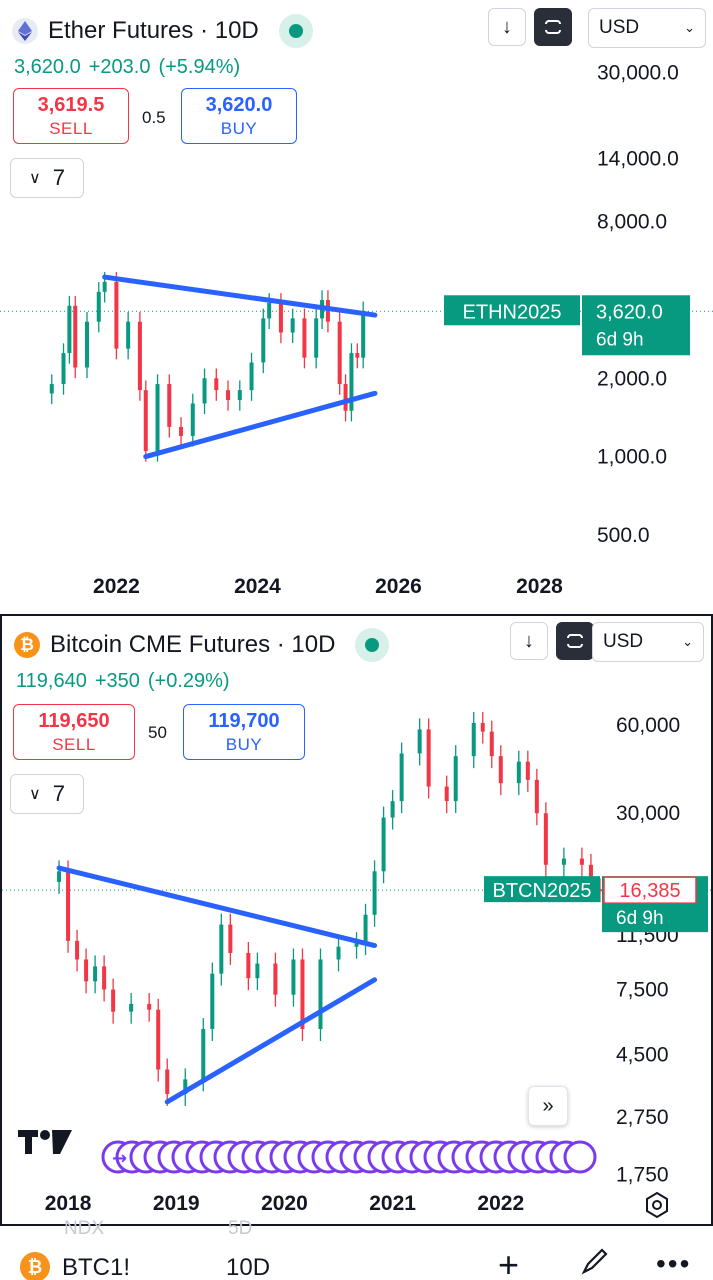 This screenshot has width=713, height=1280. I want to click on sell-label: SELL, so click(74, 744).